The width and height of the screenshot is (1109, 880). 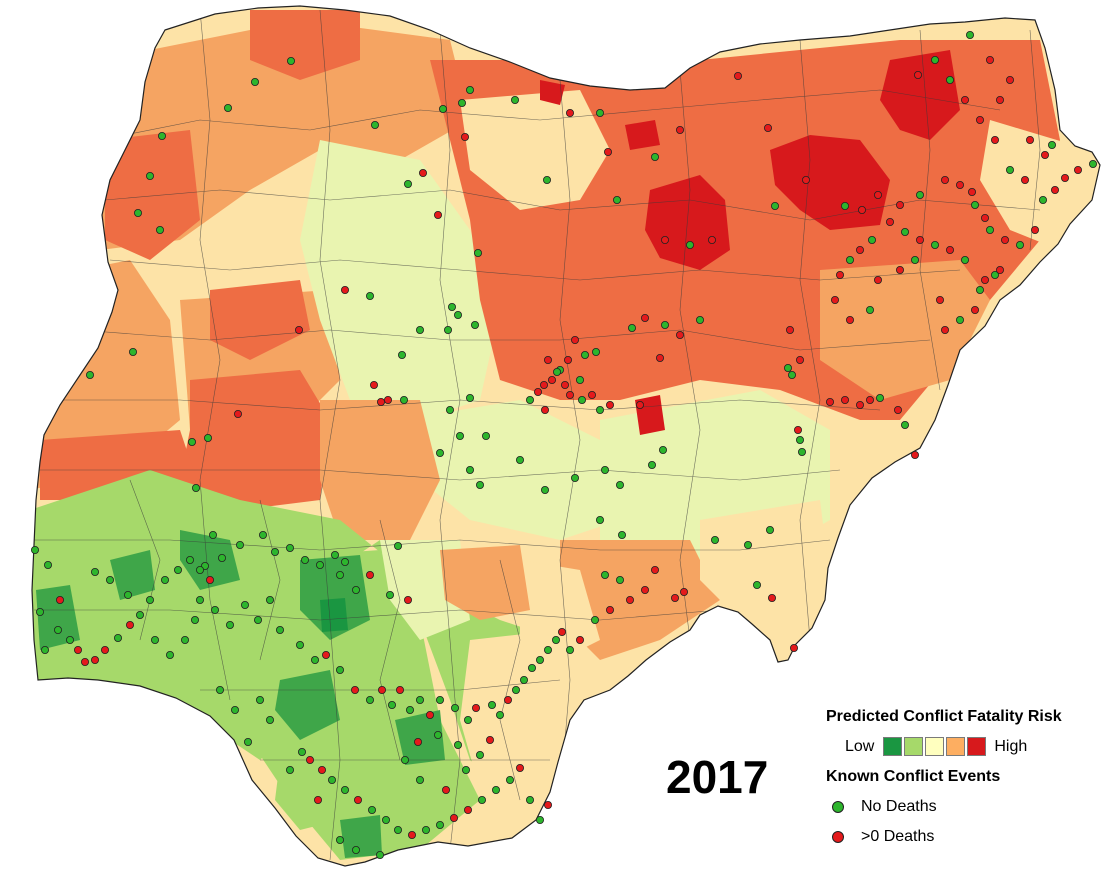 What do you see at coordinates (899, 806) in the screenshot?
I see `no-deaths-label: No Deaths` at bounding box center [899, 806].